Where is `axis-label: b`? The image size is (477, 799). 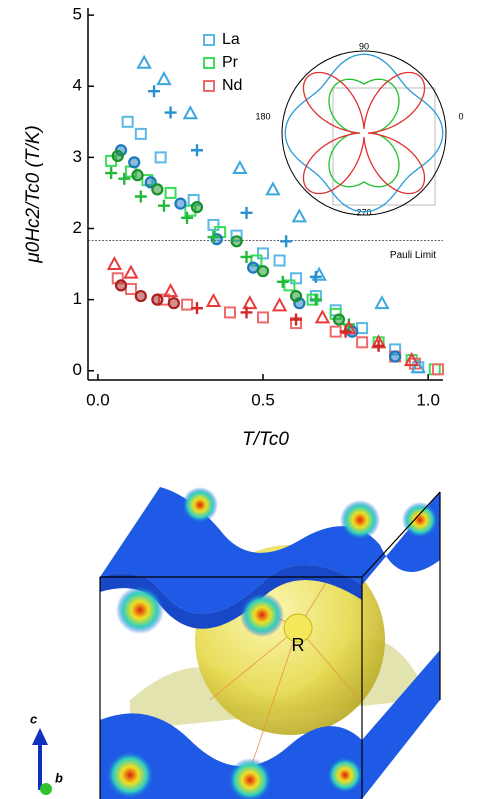 axis-label: b is located at coordinates (59, 777).